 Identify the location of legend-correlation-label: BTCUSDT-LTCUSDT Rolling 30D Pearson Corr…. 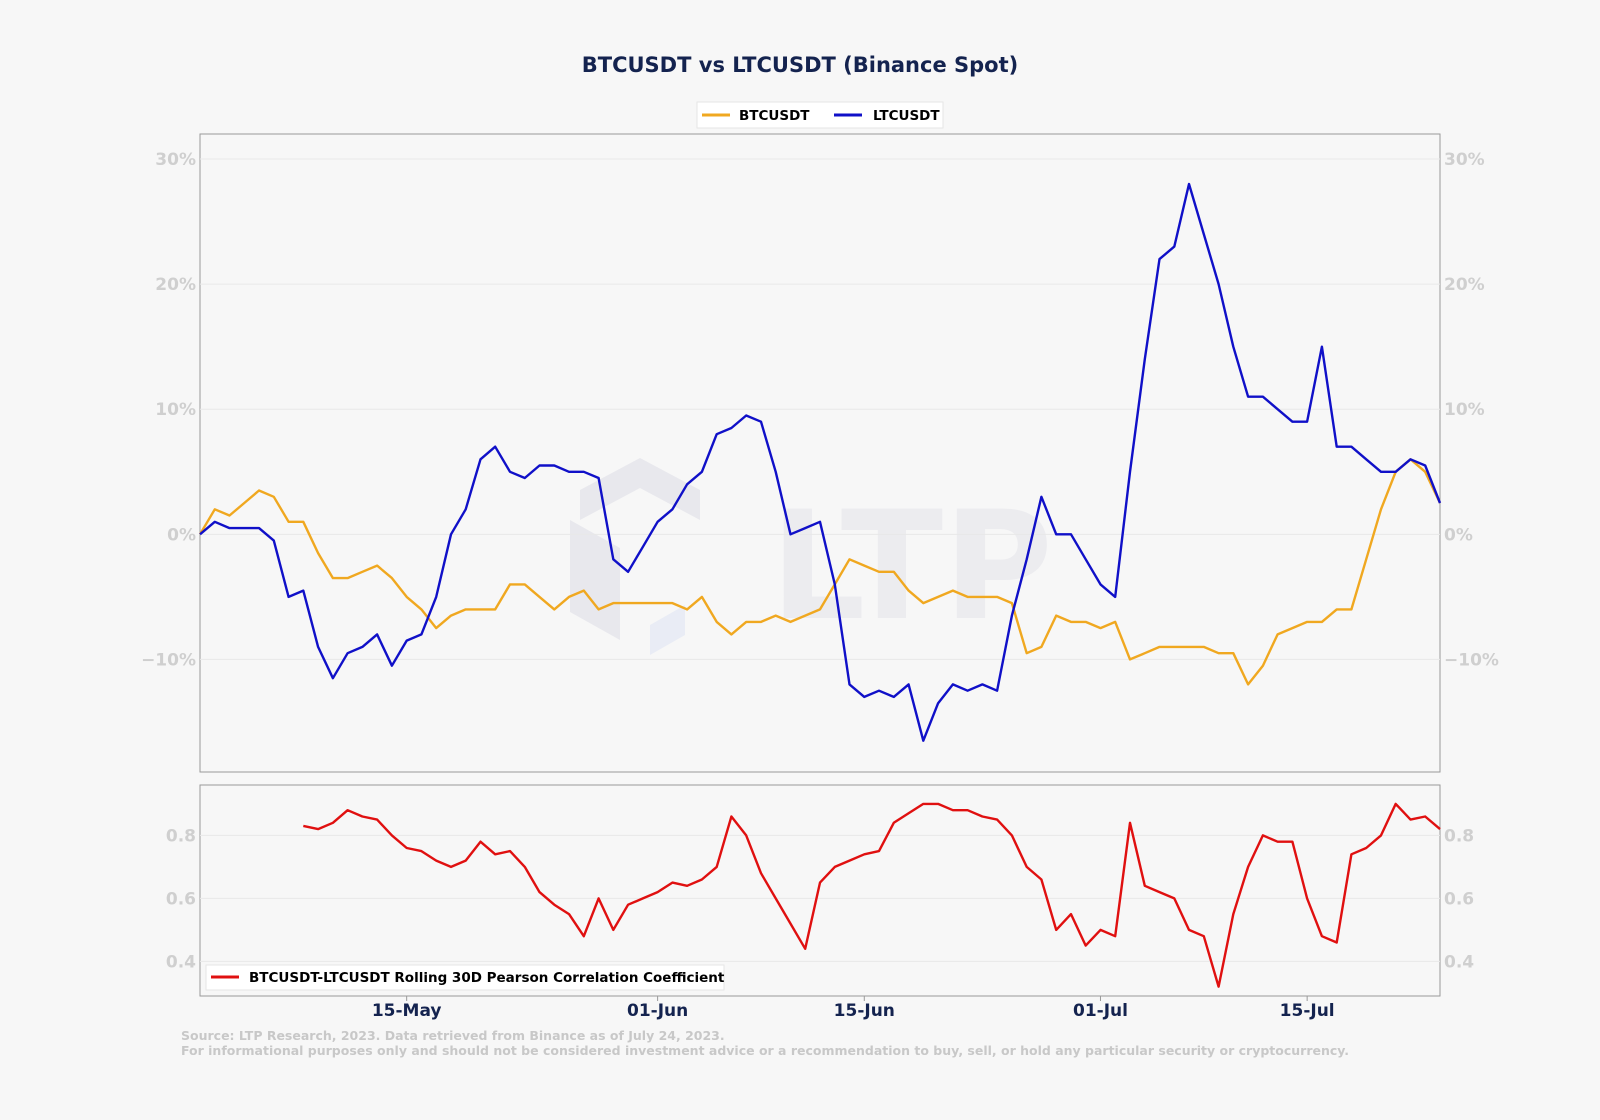
(487, 978).